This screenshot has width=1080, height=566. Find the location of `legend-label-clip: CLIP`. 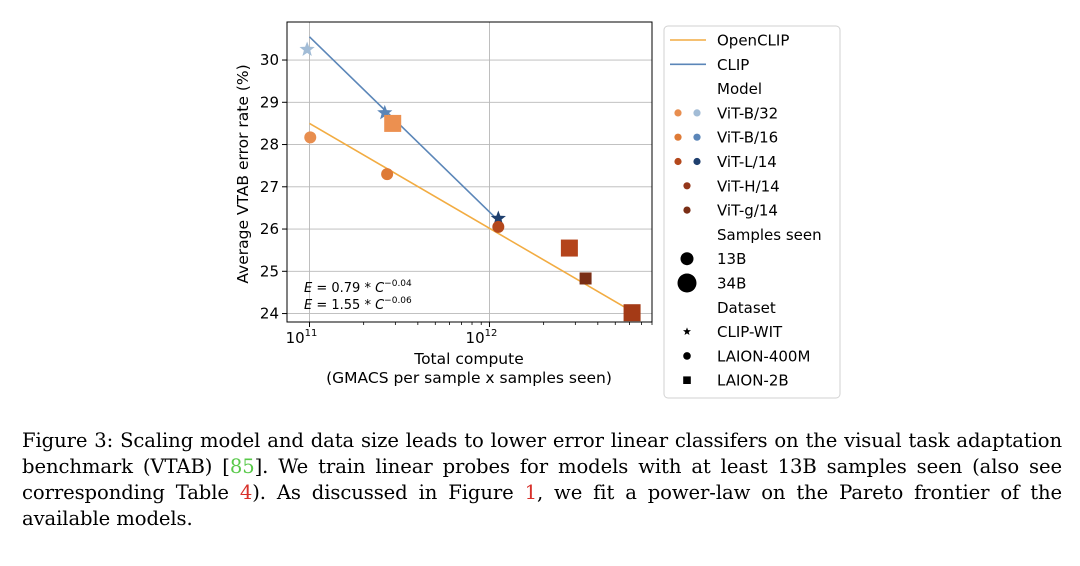

legend-label-clip: CLIP is located at coordinates (733, 65).